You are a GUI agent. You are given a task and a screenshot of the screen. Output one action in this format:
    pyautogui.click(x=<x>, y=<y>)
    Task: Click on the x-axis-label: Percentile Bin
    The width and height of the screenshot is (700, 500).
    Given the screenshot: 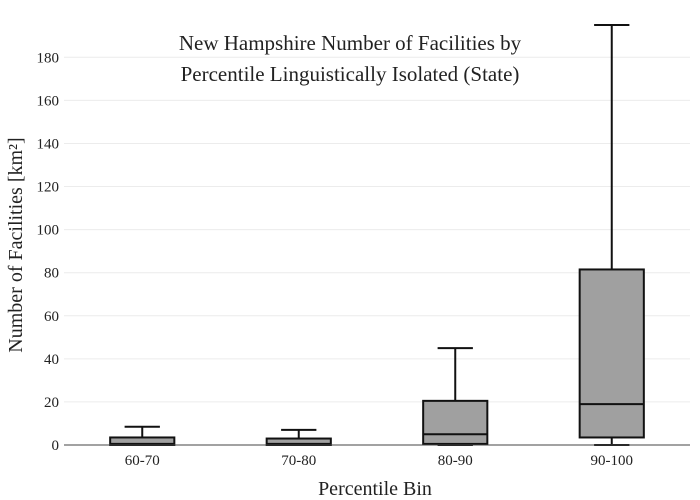 What is the action you would take?
    pyautogui.click(x=375, y=489)
    